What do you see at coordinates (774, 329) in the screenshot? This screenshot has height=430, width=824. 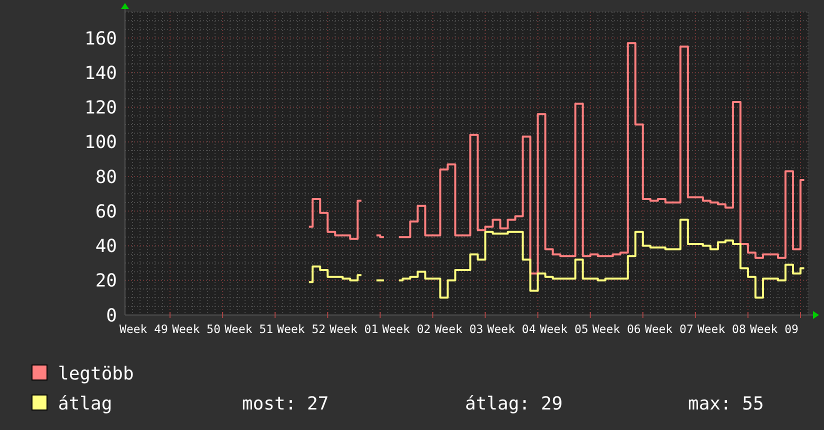 I see `x-tick-label: Week 09` at bounding box center [774, 329].